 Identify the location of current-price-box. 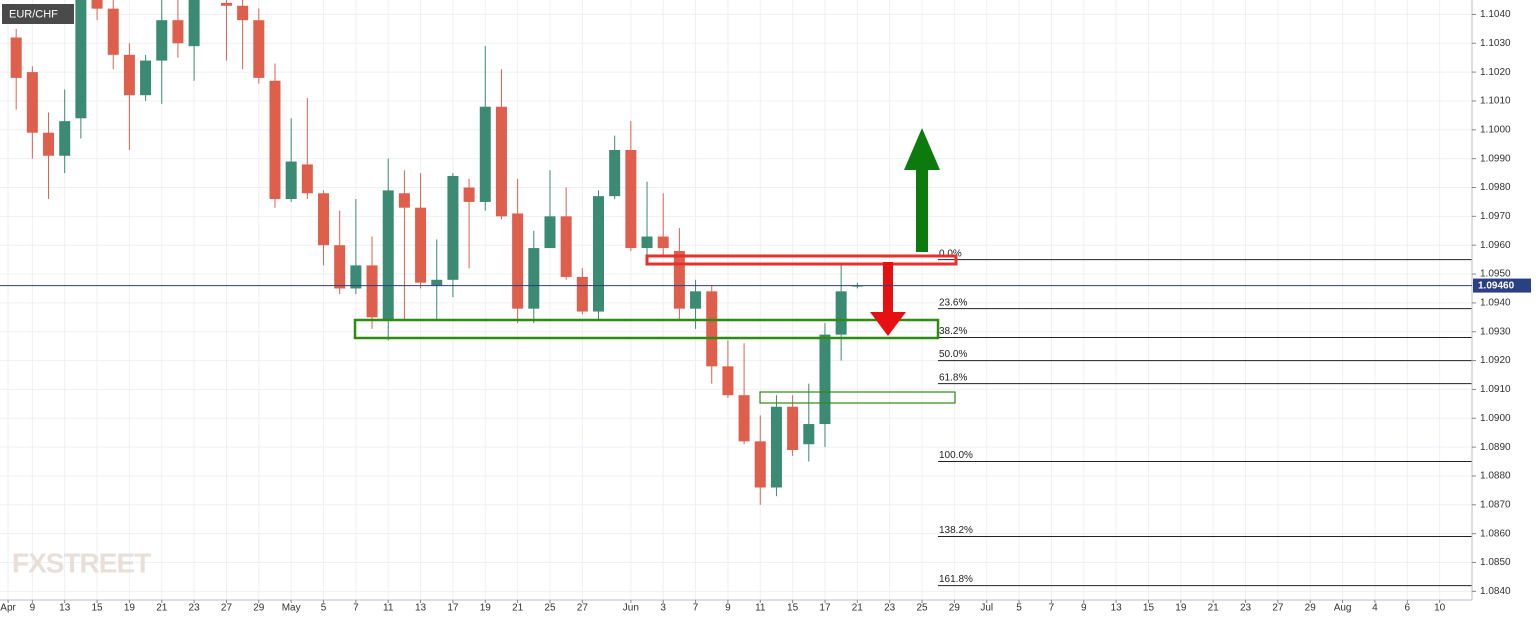
(1502, 285).